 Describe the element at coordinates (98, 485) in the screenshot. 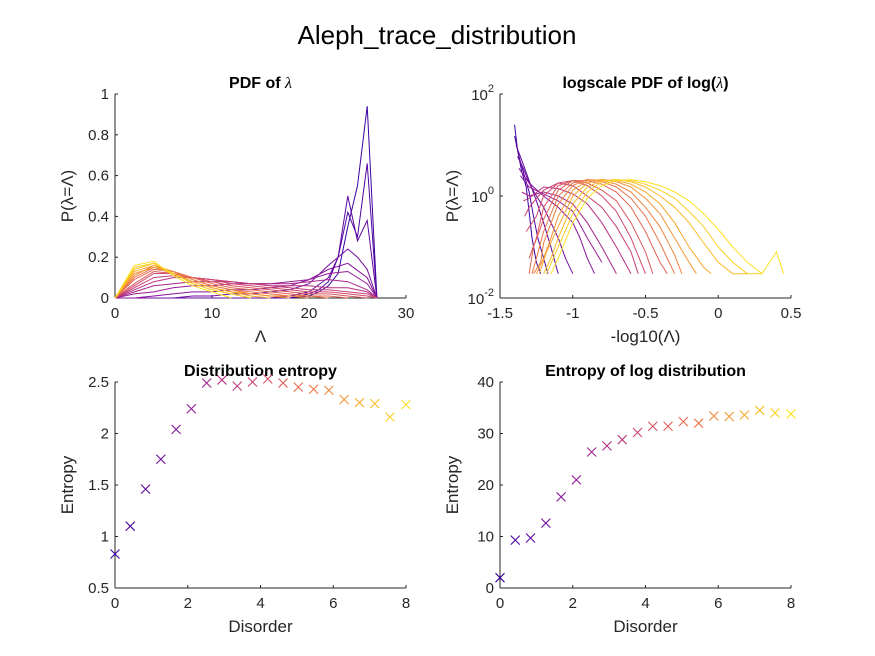

I see `y-tick-label: 1.5` at that location.